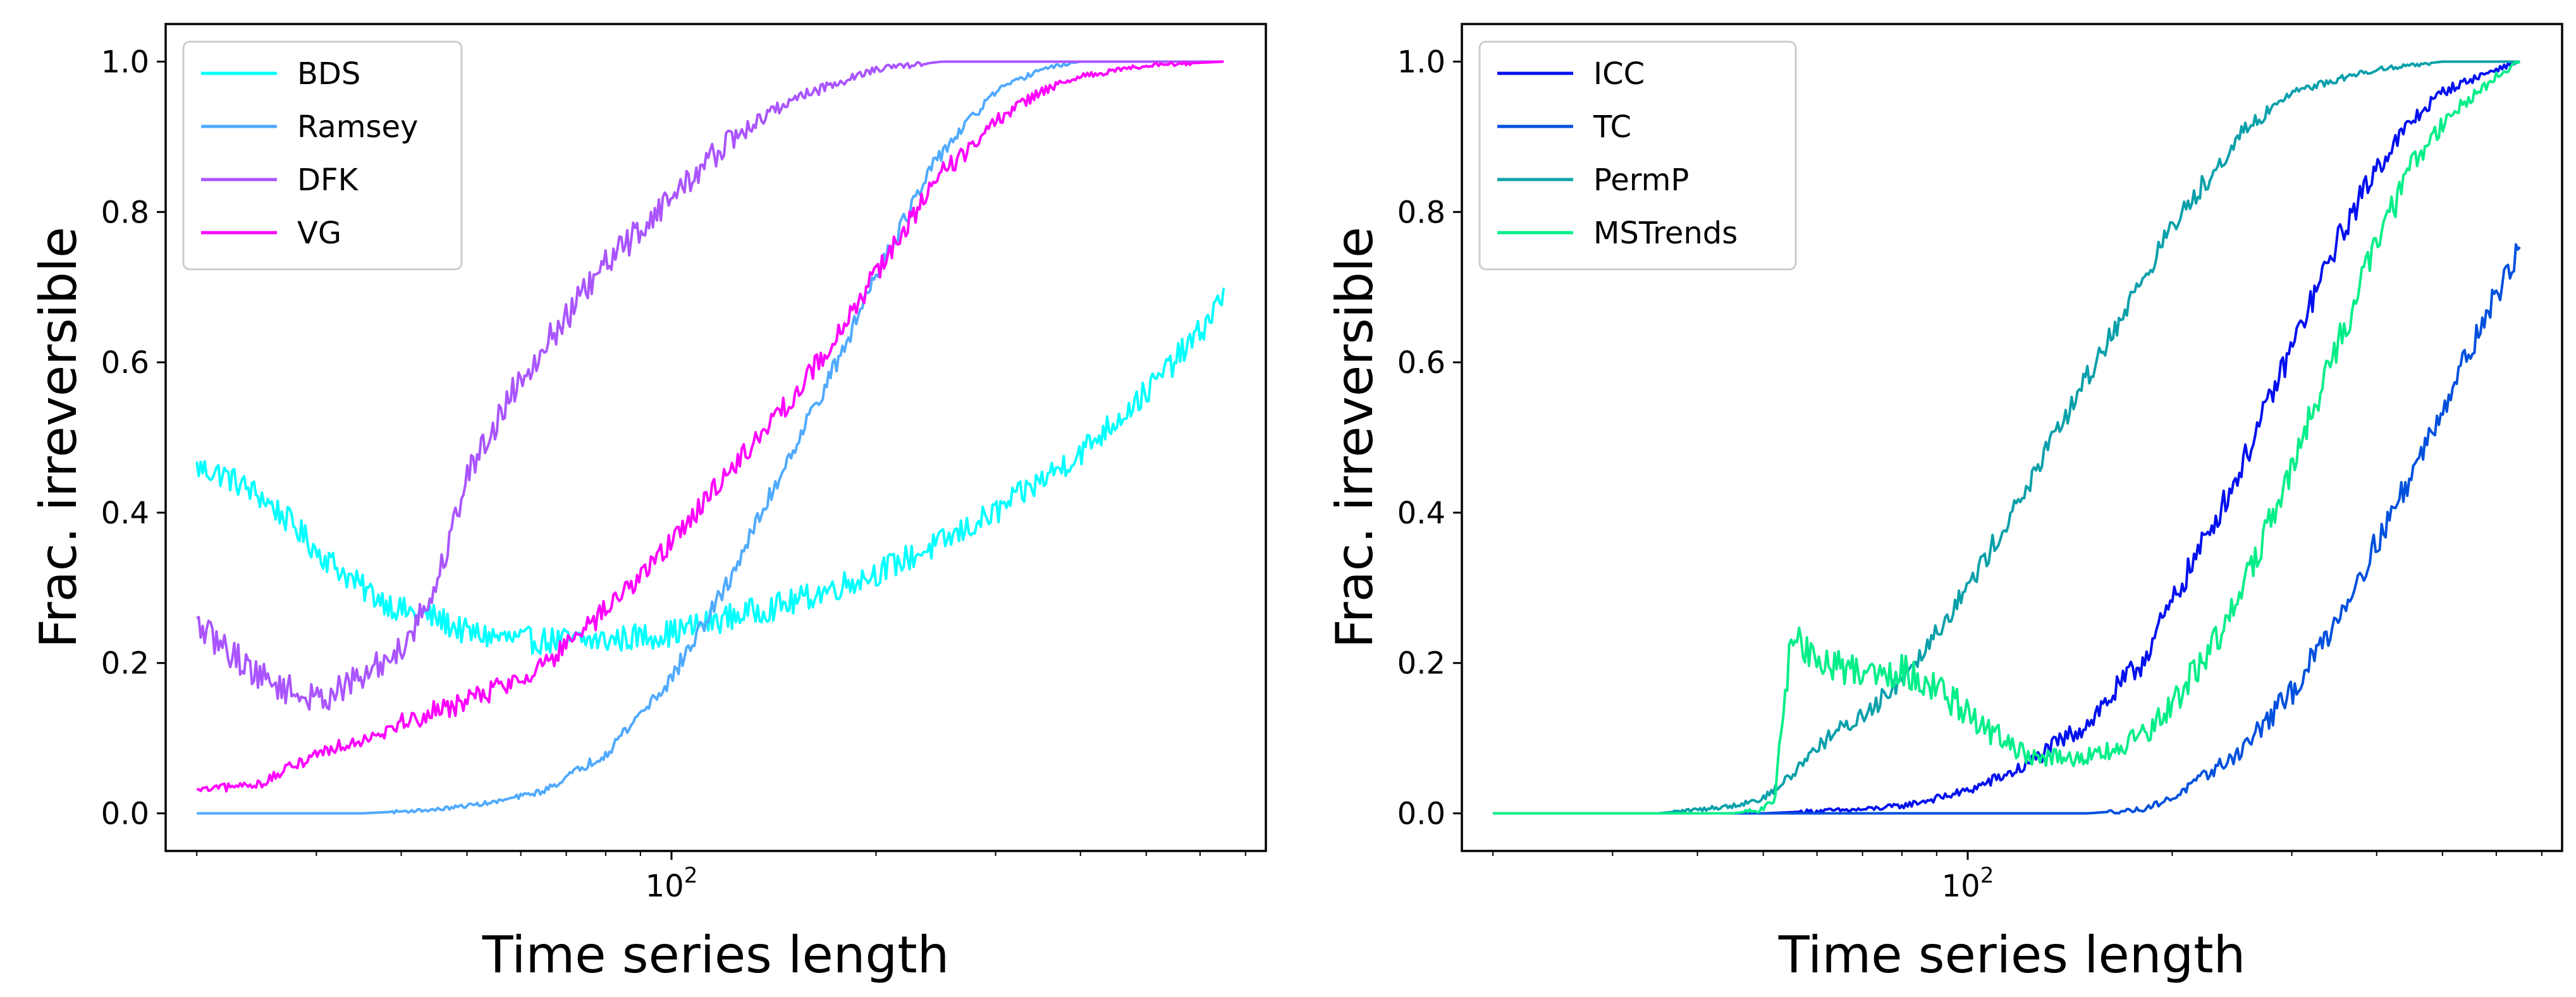 The height and width of the screenshot is (997, 2576). Describe the element at coordinates (319, 233) in the screenshot. I see `legend-label: VG` at that location.